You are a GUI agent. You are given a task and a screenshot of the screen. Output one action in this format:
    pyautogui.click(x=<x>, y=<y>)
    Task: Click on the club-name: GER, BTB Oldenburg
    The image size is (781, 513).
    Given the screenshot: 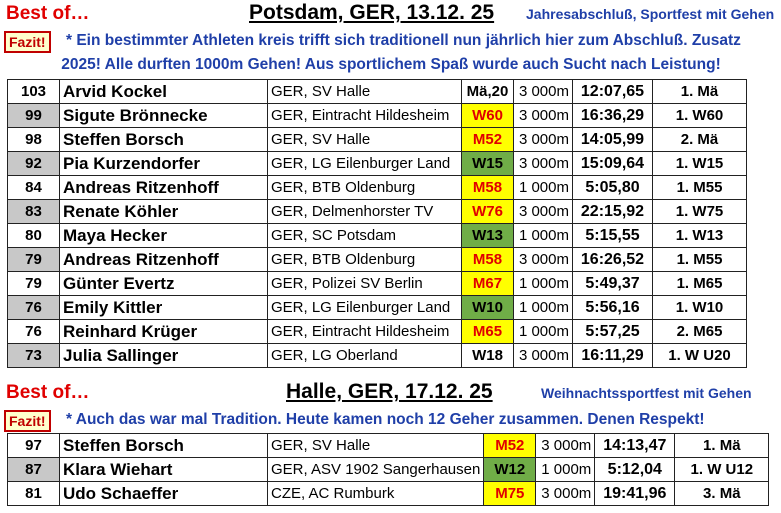 What is the action you would take?
    pyautogui.click(x=364, y=259)
    